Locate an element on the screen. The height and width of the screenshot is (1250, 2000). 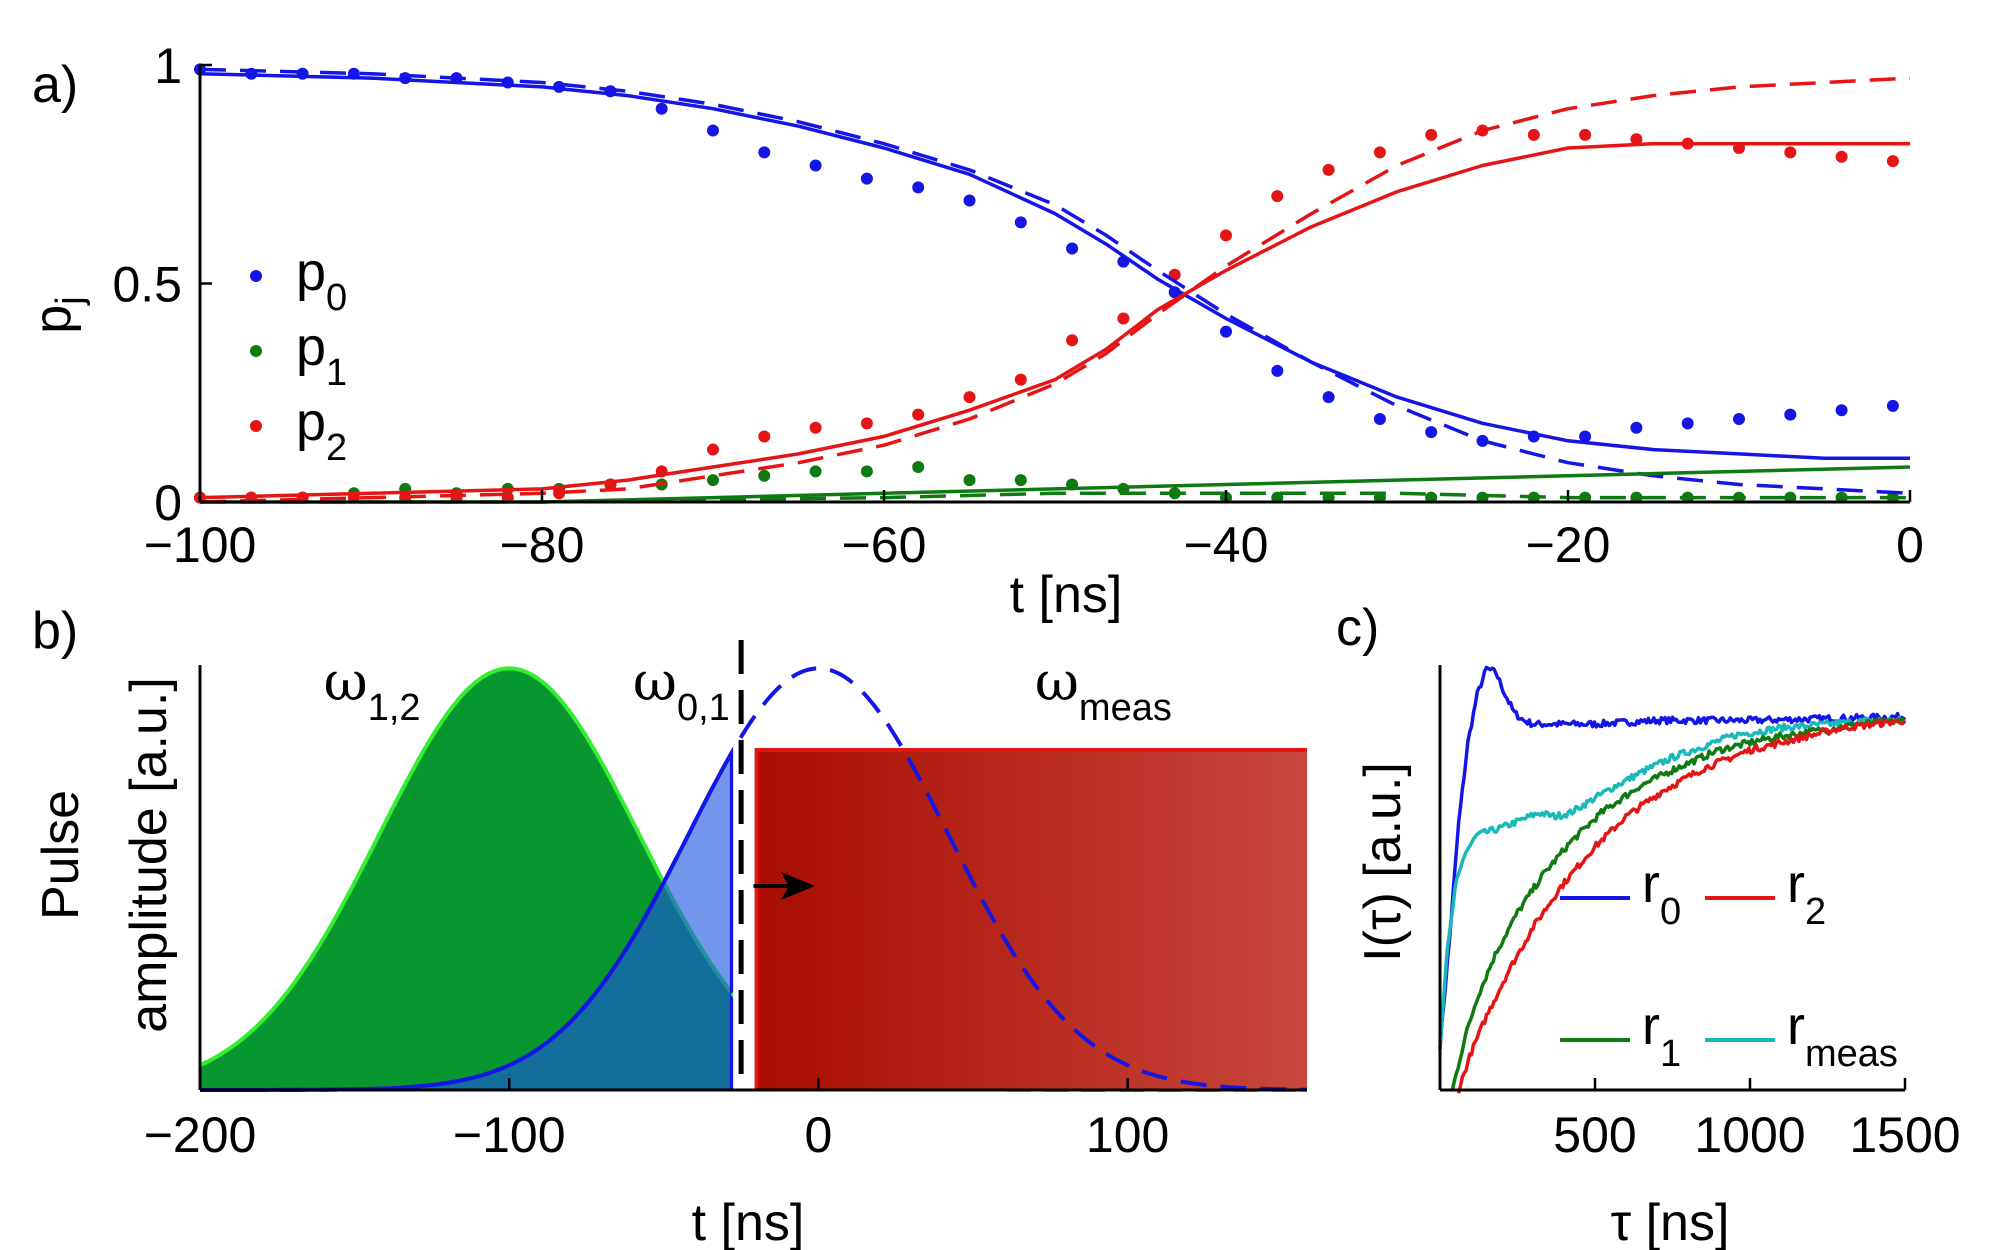
legend-entry: rmeas is located at coordinates (1842, 1035).